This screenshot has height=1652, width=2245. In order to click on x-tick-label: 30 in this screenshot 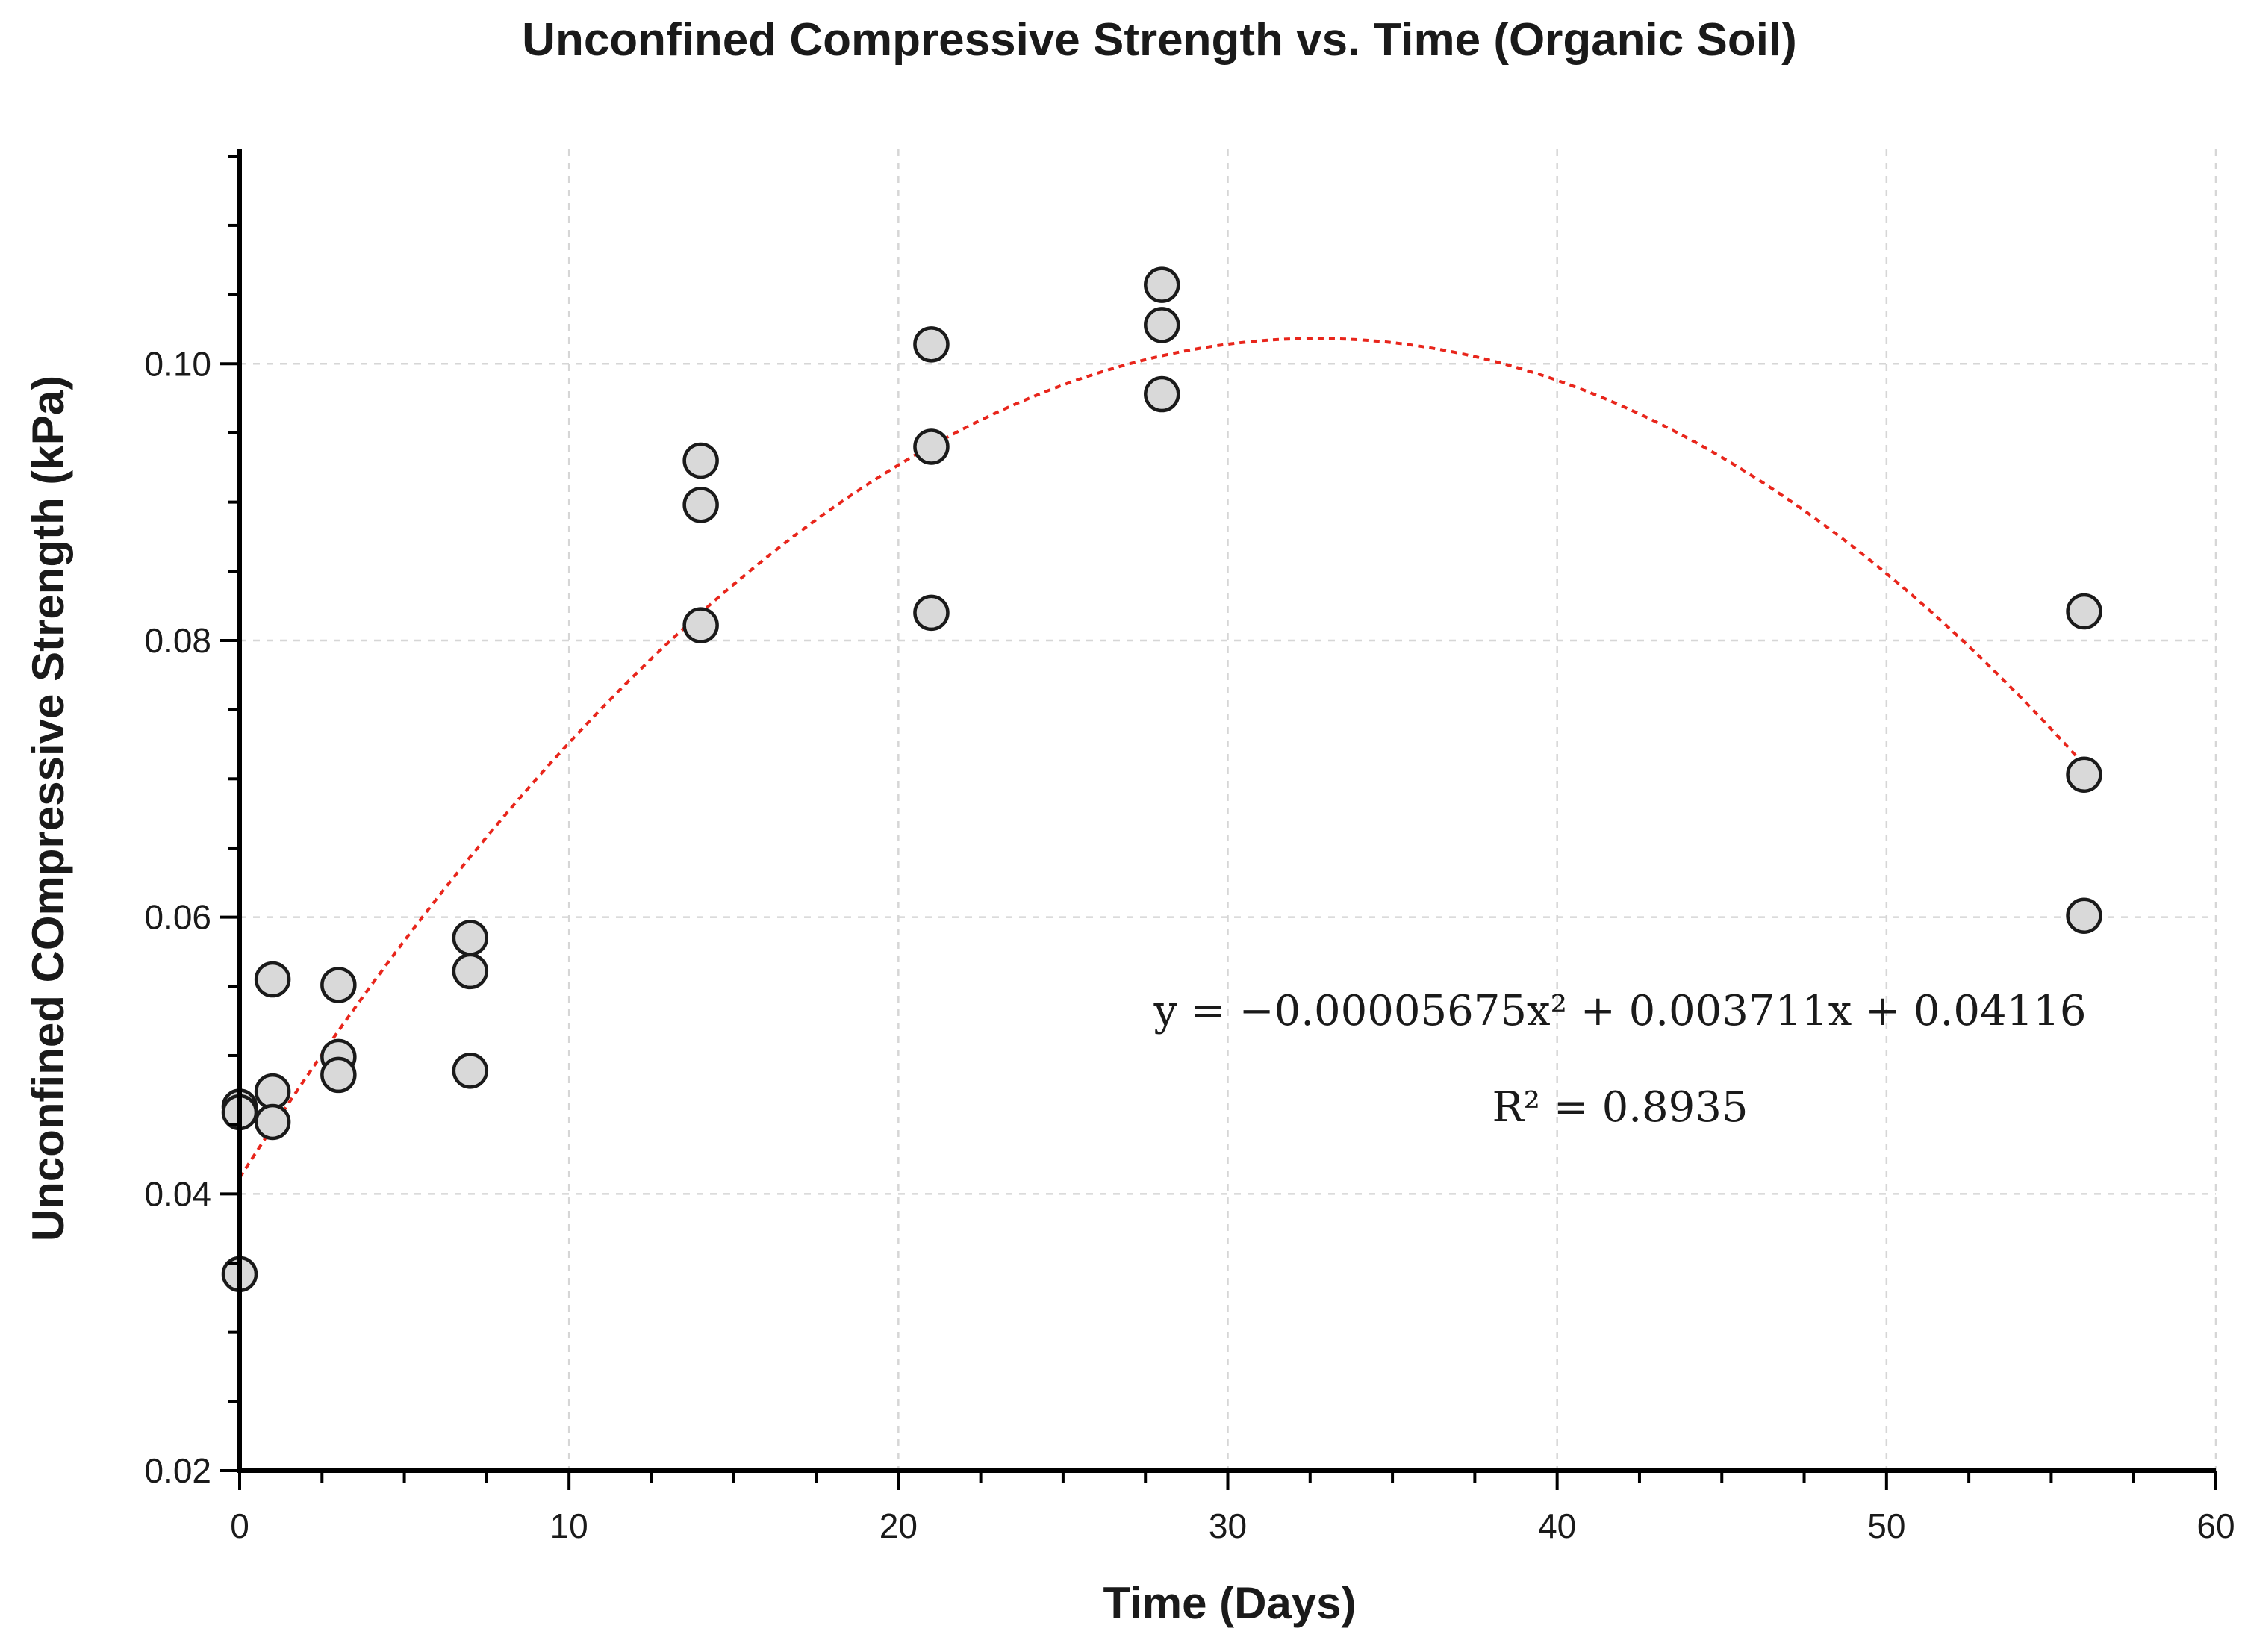, I will do `click(1228, 1526)`.